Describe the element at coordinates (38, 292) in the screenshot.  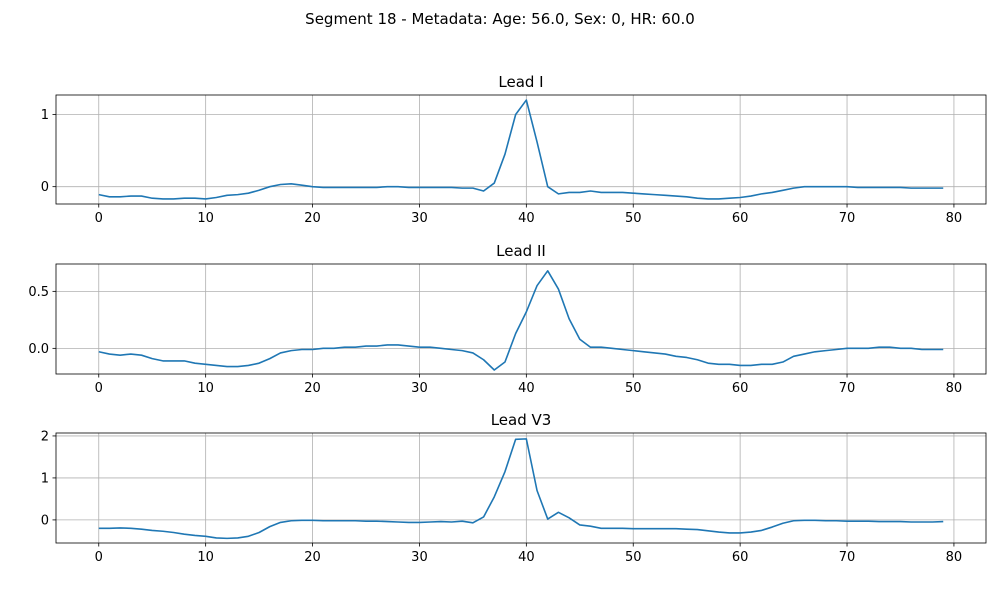
I see `y-tick-label: 0.5` at that location.